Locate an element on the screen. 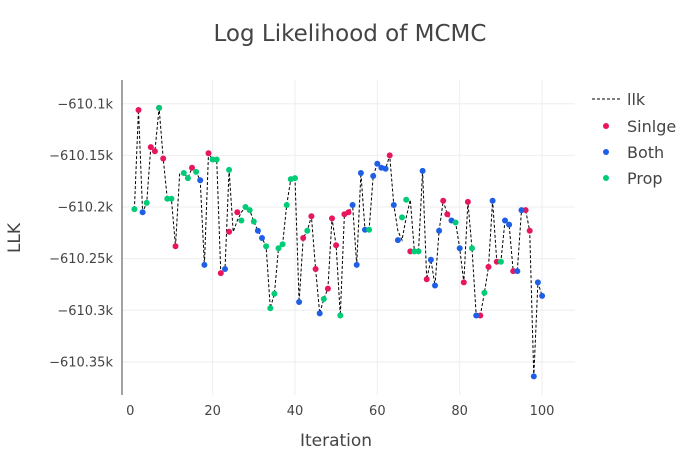 This screenshot has width=700, height=450. legend-sinlge-swatch is located at coordinates (606, 126).